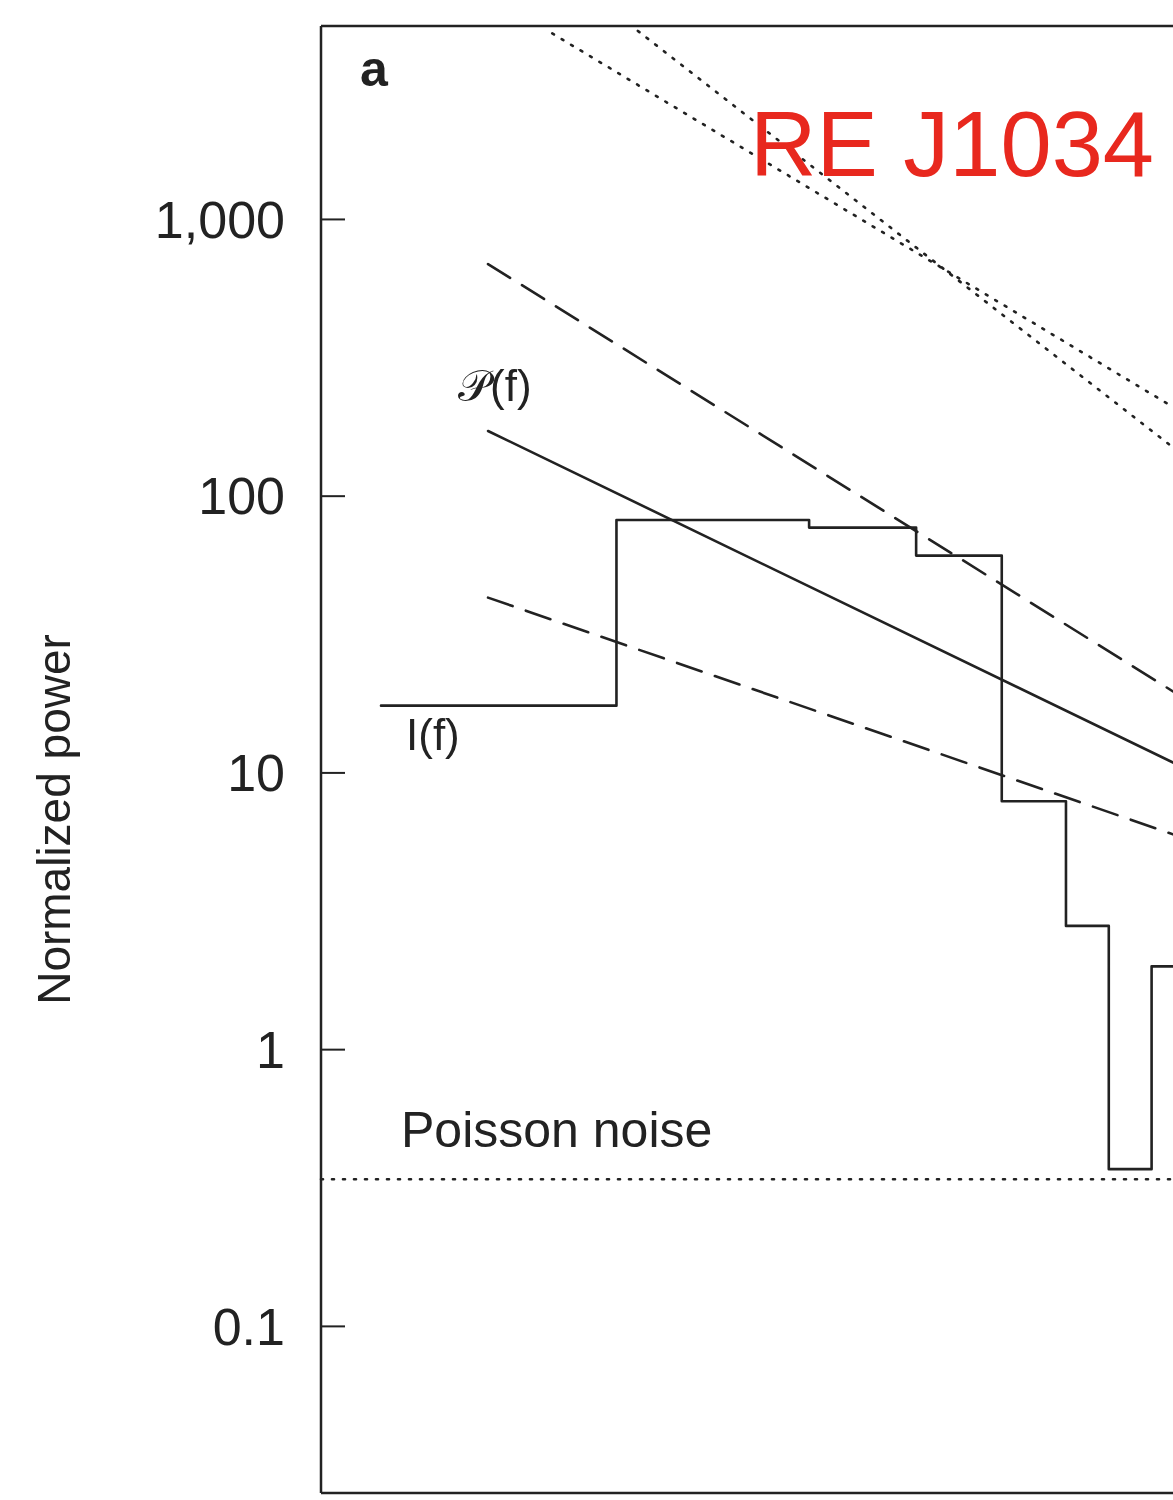  I want to click on ref-line-label: Poisson noise, so click(557, 1130).